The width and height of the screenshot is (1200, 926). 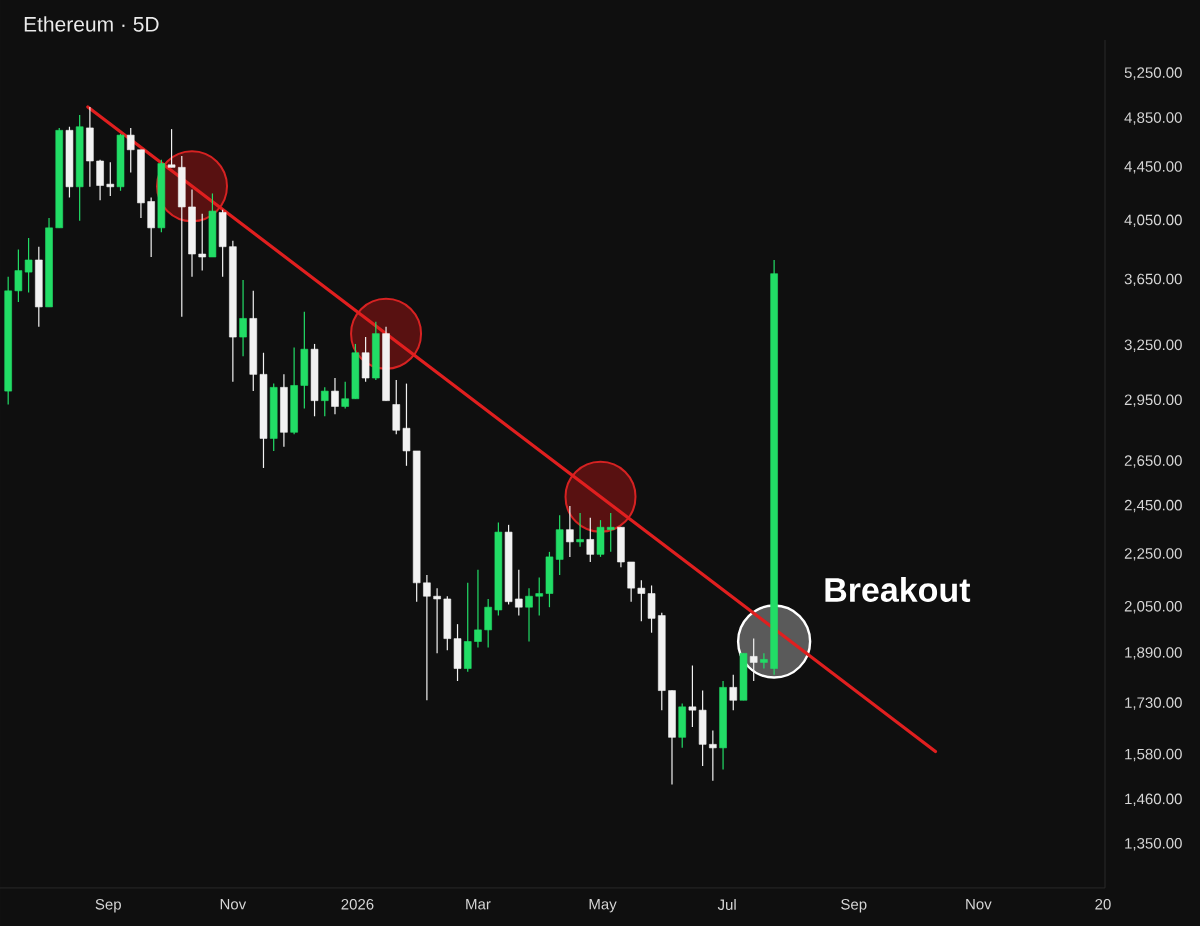 What do you see at coordinates (1103, 904) in the screenshot?
I see `x-tick-label: 20` at bounding box center [1103, 904].